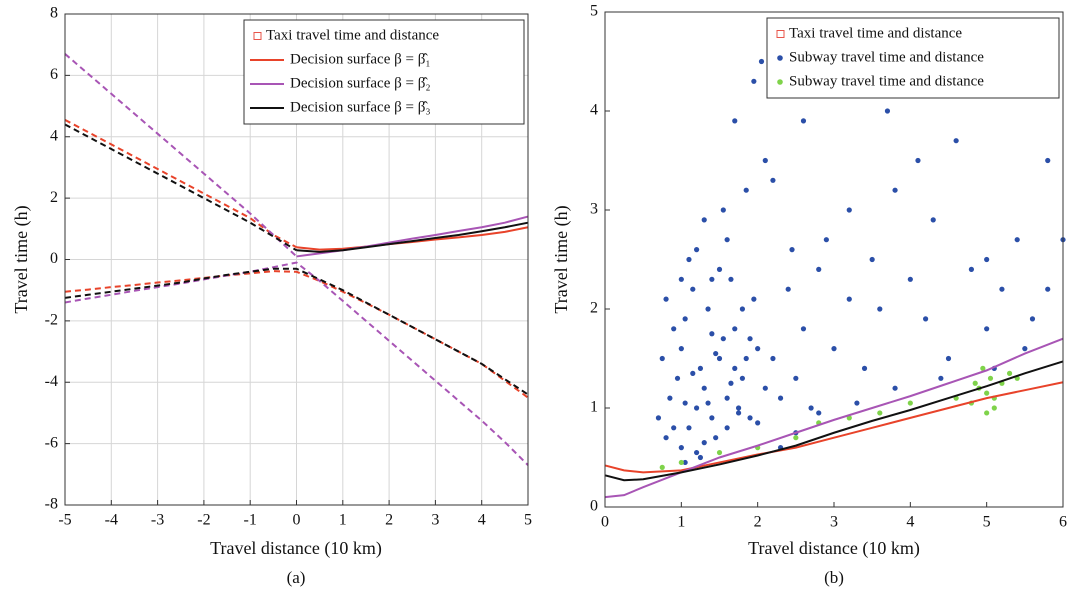 The height and width of the screenshot is (592, 1073). I want to click on x-tick-label: 0, so click(297, 520).